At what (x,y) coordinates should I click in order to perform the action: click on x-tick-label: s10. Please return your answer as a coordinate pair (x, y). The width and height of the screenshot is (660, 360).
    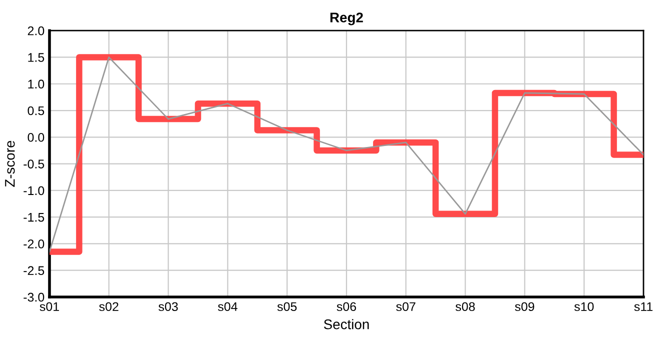
    Looking at the image, I should click on (584, 307).